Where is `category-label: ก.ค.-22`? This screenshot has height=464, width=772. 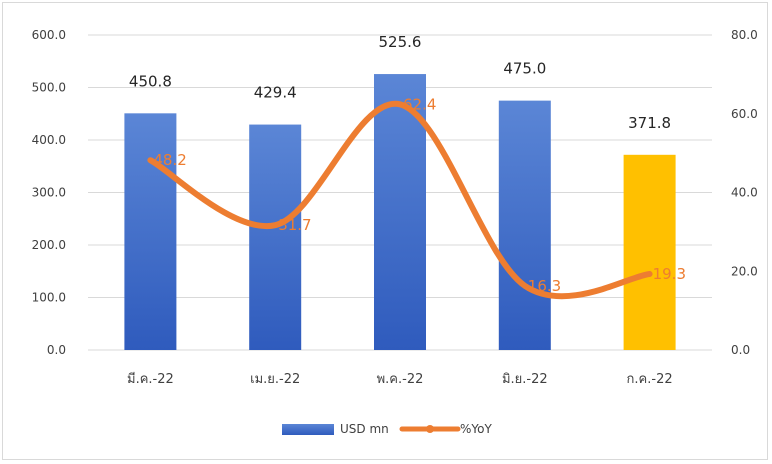 category-label: ก.ค.-22 is located at coordinates (650, 379).